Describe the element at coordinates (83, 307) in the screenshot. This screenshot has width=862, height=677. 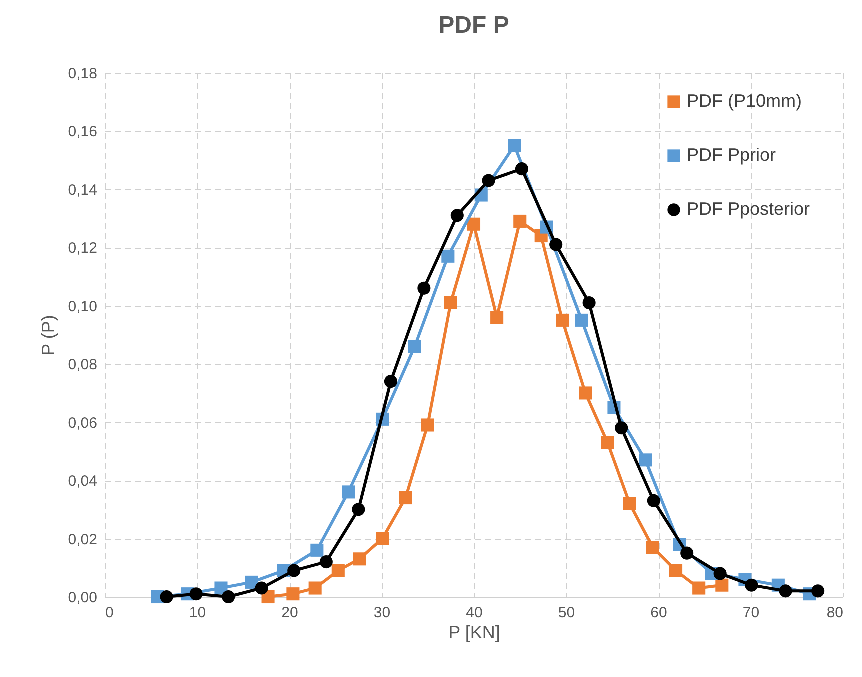
I see `y-tick-label: 0,10` at that location.